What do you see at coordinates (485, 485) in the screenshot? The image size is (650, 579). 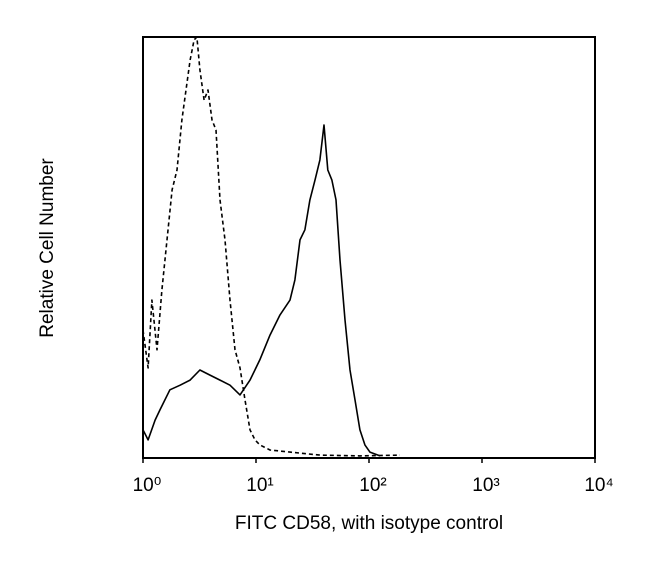 I see `x-tick-label: 10³` at bounding box center [485, 485].